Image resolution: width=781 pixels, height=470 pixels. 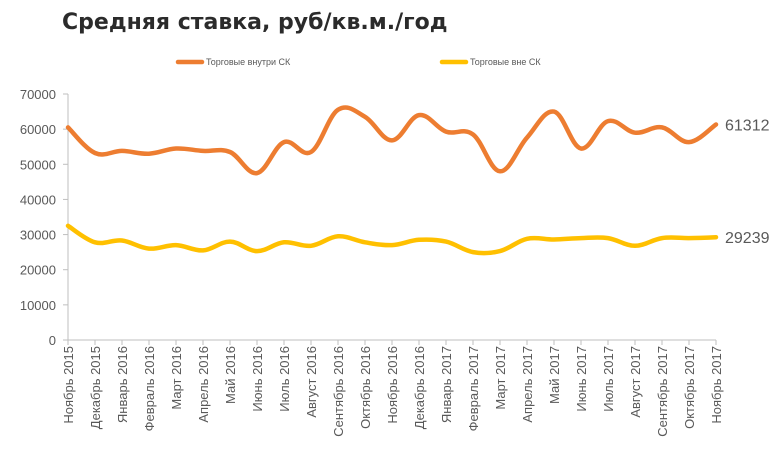 I want to click on x-tick-label: Декабрь 2016, so click(x=419, y=387).